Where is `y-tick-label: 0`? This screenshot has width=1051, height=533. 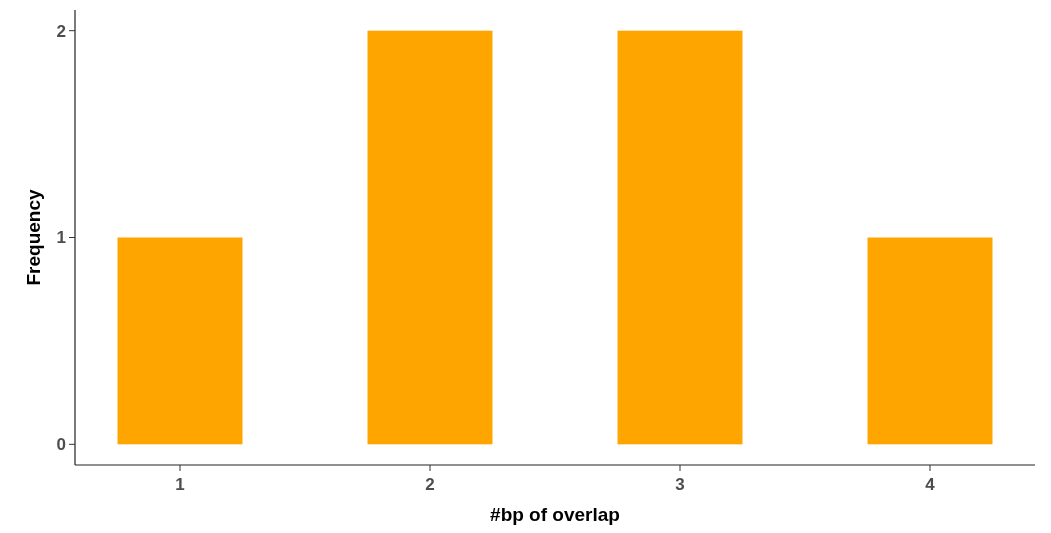
y-tick-label: 0 is located at coordinates (61, 445).